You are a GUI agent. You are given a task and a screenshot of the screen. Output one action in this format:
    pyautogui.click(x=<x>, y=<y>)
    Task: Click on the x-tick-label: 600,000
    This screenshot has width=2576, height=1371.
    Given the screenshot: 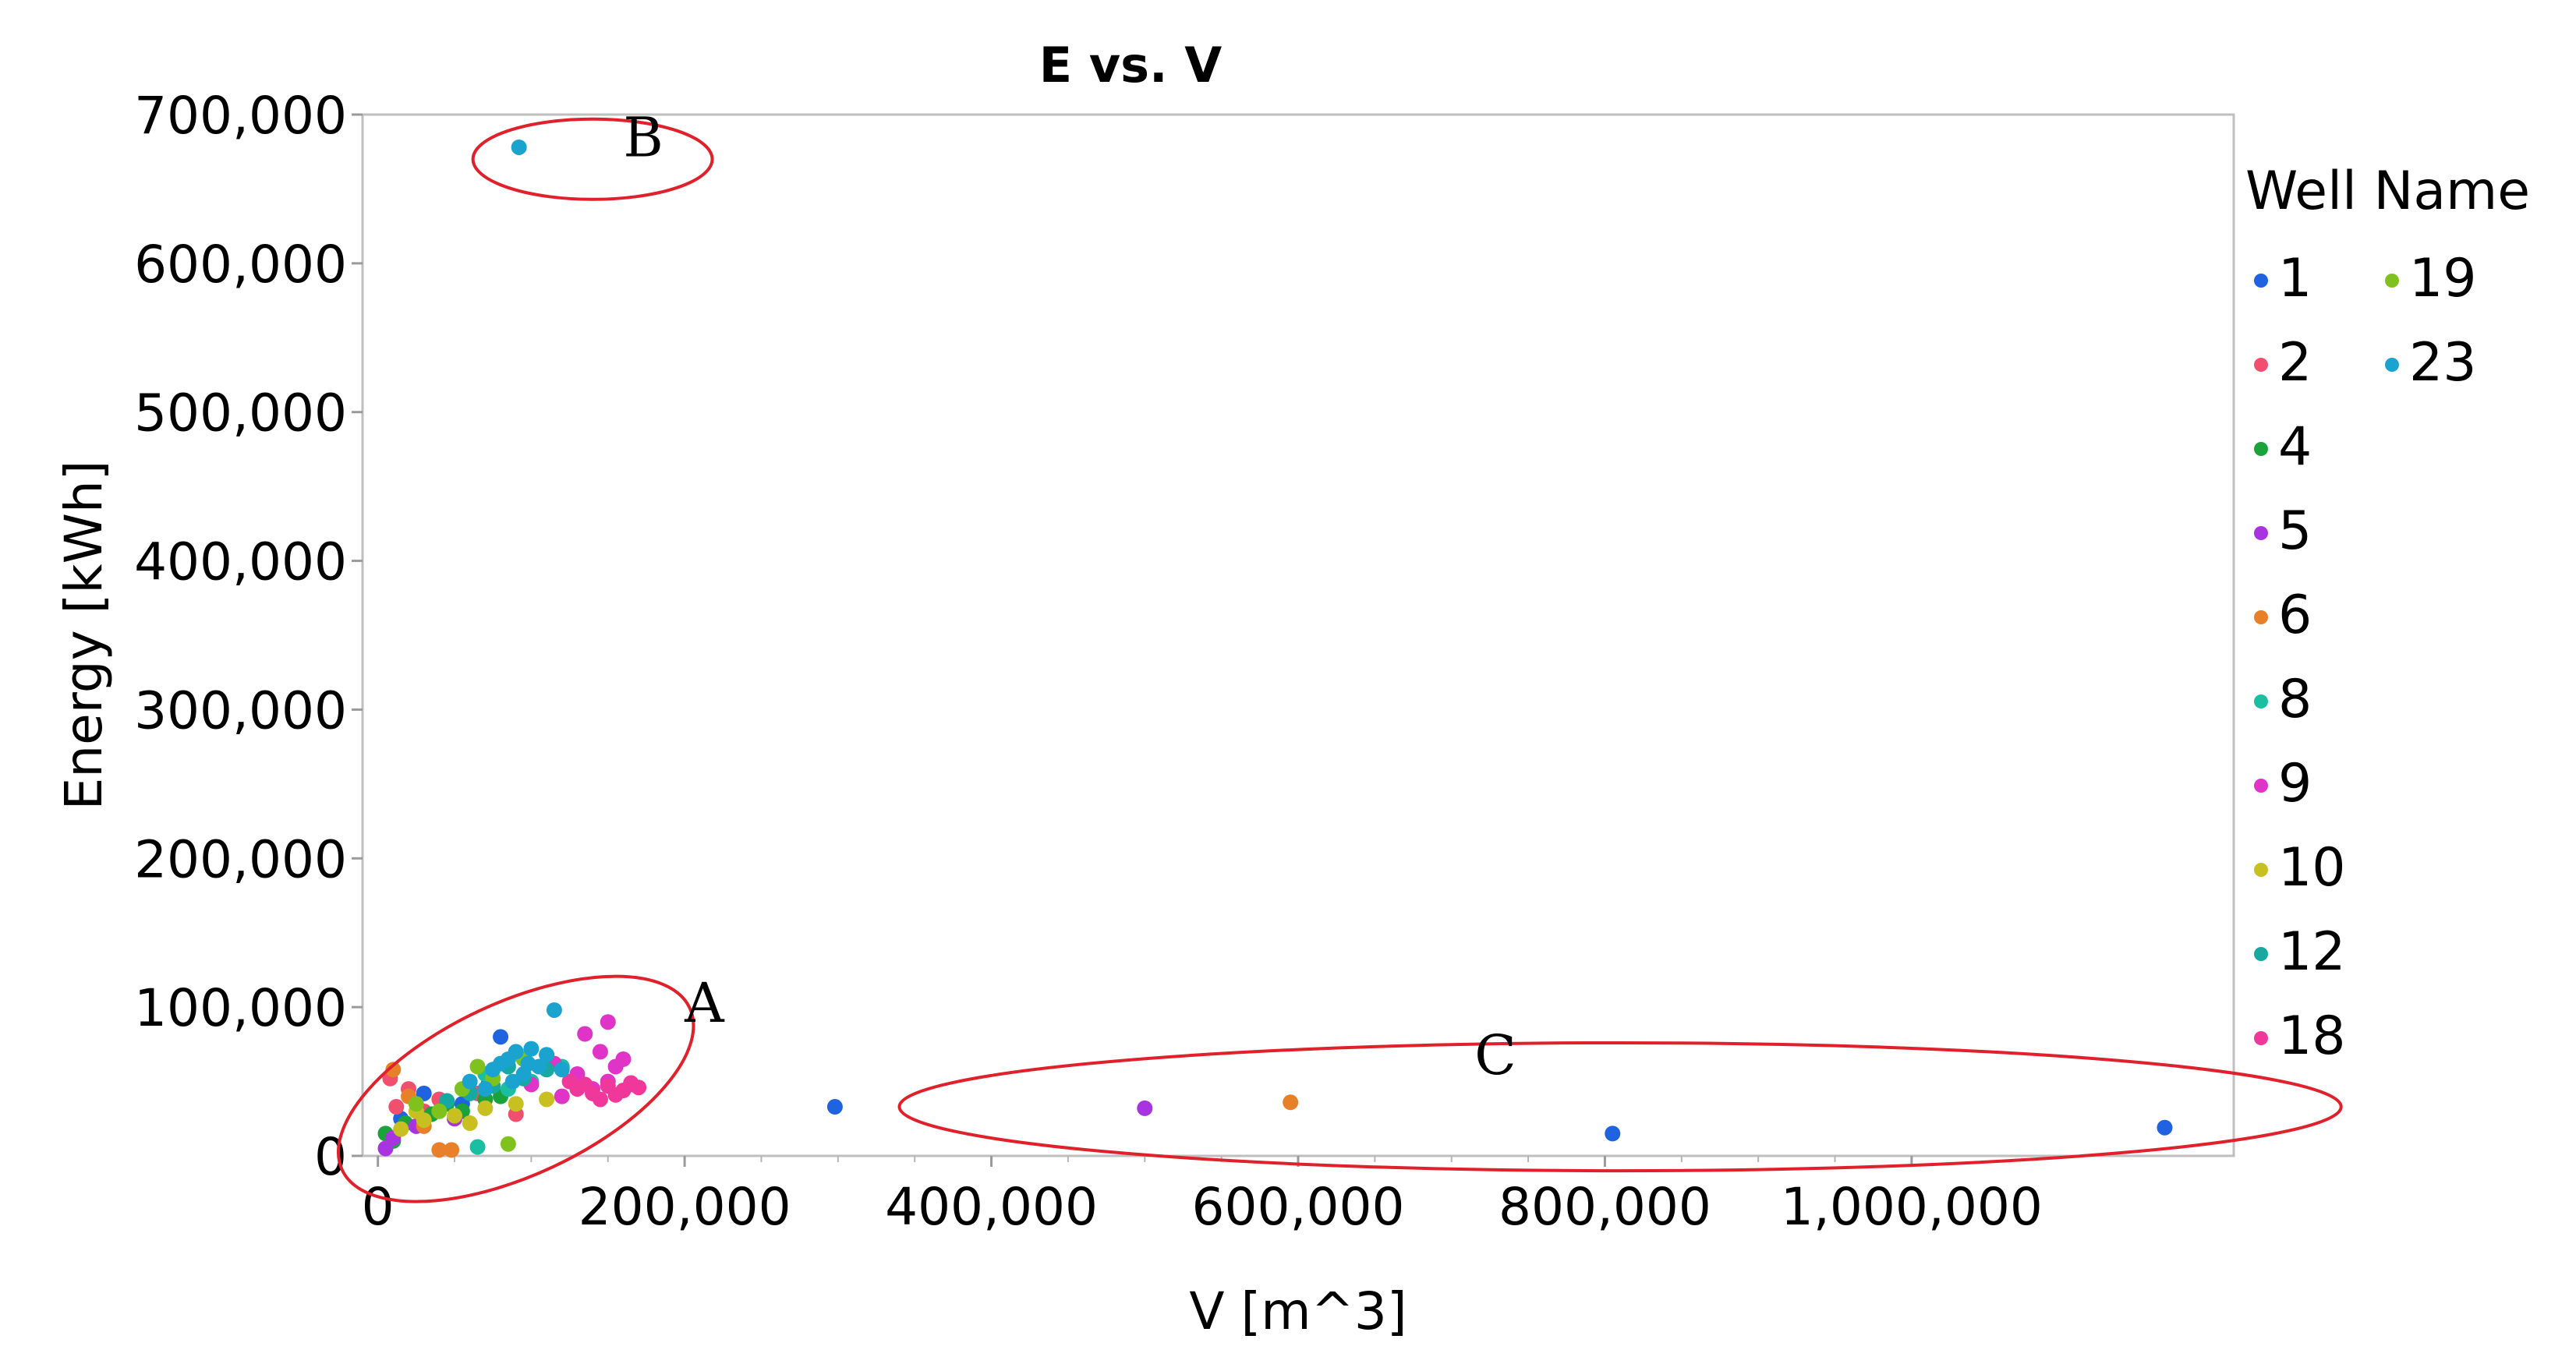 What is the action you would take?
    pyautogui.click(x=1298, y=1207)
    